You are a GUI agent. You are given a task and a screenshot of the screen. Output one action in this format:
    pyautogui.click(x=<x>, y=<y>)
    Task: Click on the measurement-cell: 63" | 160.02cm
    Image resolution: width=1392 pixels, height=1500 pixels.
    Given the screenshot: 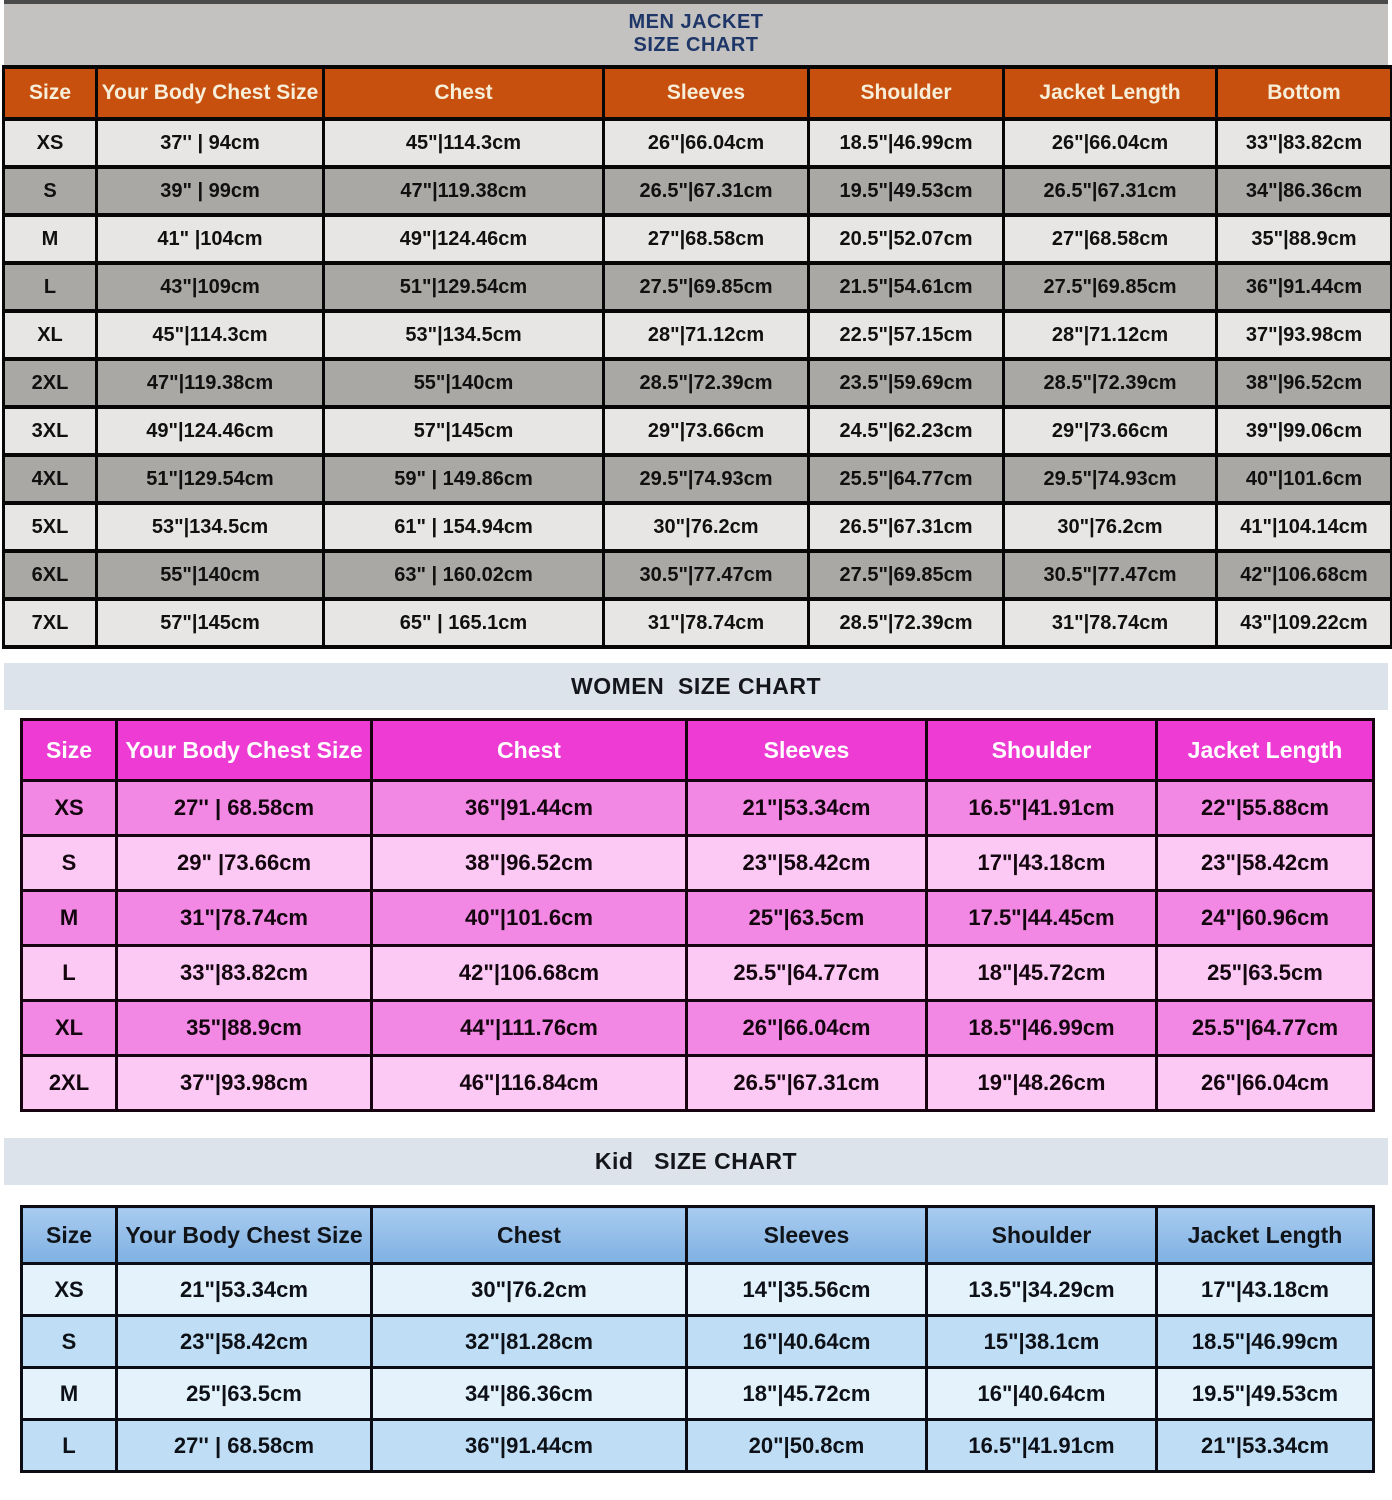 What is the action you would take?
    pyautogui.click(x=463, y=575)
    